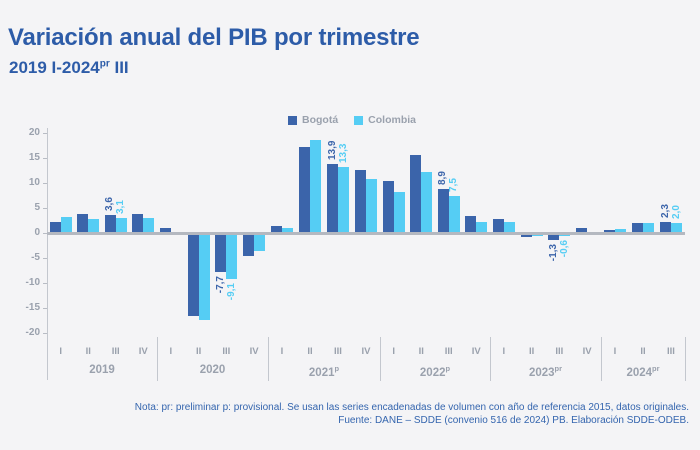  What do you see at coordinates (292, 120) in the screenshot?
I see `legend-swatch-bogota` at bounding box center [292, 120].